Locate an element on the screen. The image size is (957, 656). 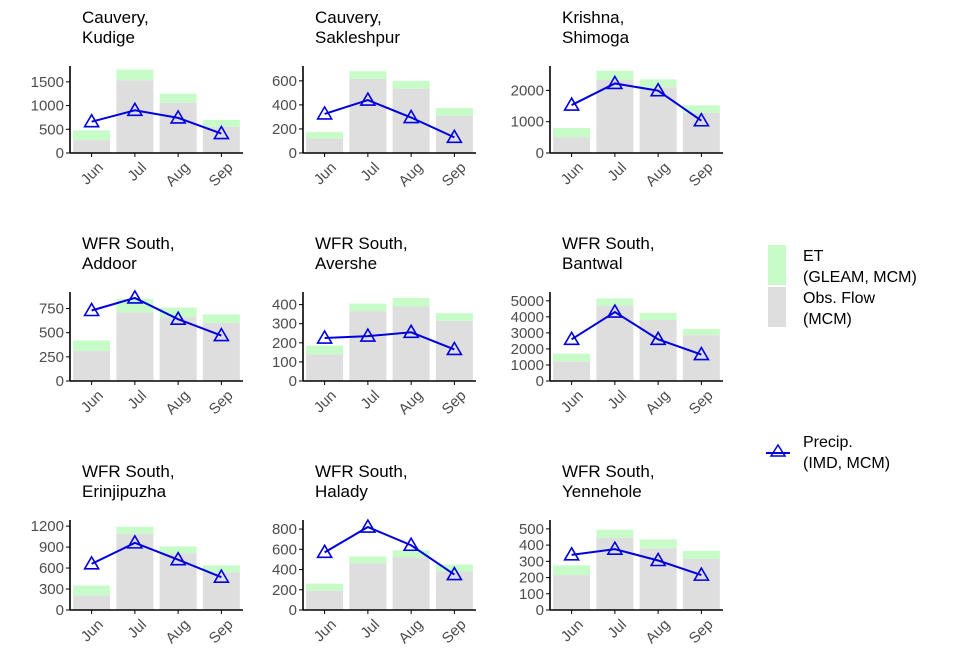
panel-title-line2: Shimoga is located at coordinates (596, 37).